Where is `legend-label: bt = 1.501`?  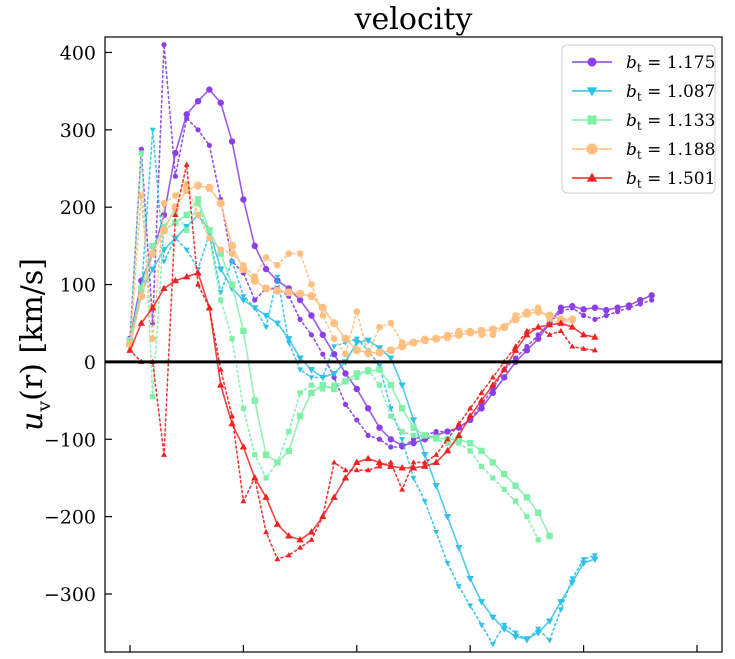
legend-label: bt = 1.501 is located at coordinates (670, 180).